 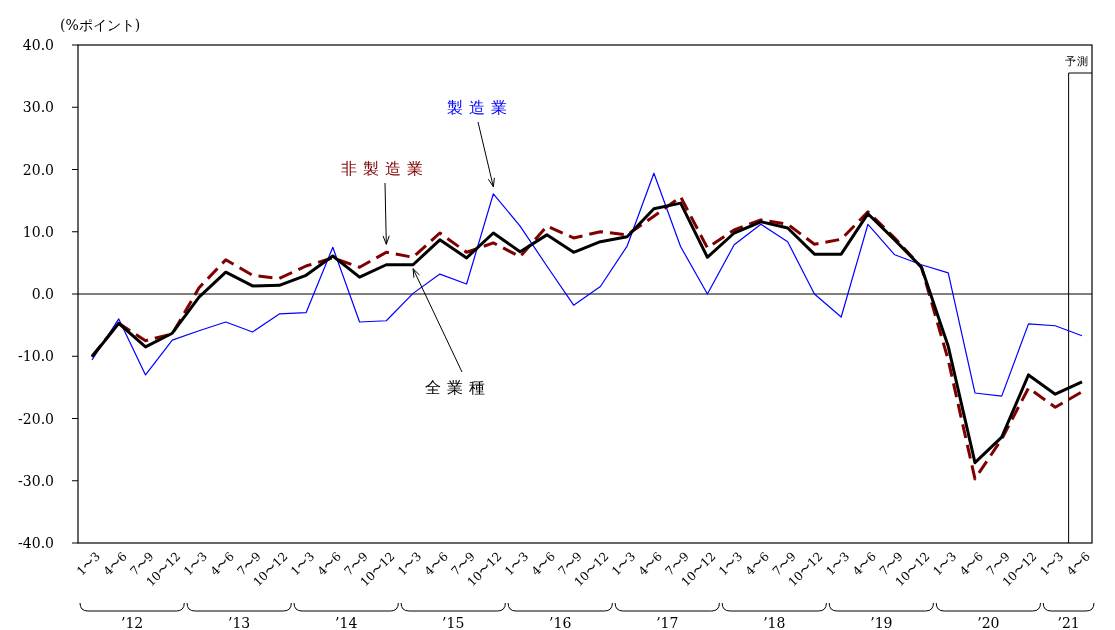 I want to click on text: ’18, so click(x=774, y=622).